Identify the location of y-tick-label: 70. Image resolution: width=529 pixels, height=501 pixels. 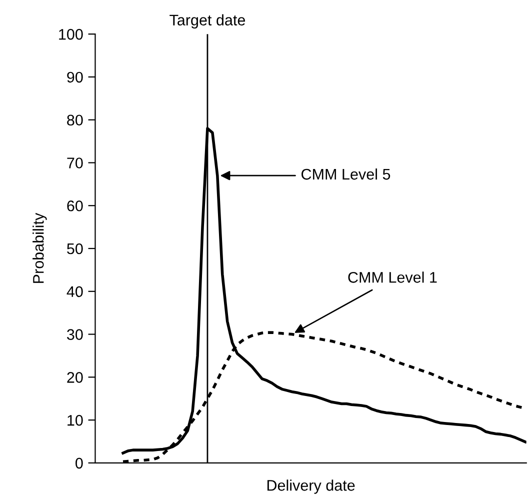
(75, 163).